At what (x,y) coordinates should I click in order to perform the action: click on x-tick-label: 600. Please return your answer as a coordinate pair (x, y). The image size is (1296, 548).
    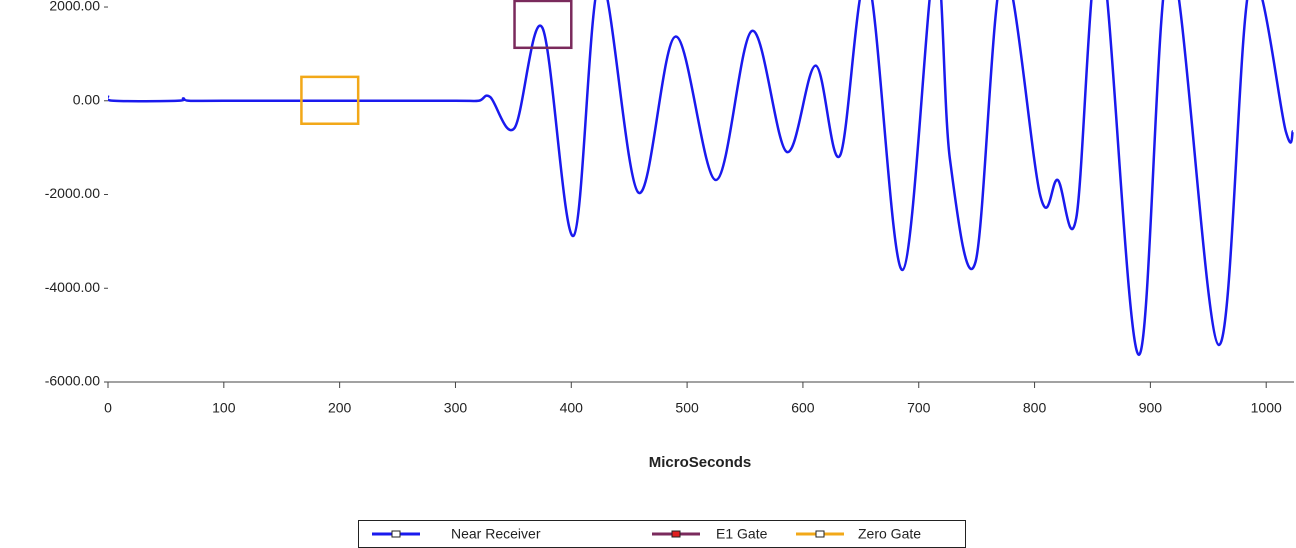
    Looking at the image, I should click on (803, 408).